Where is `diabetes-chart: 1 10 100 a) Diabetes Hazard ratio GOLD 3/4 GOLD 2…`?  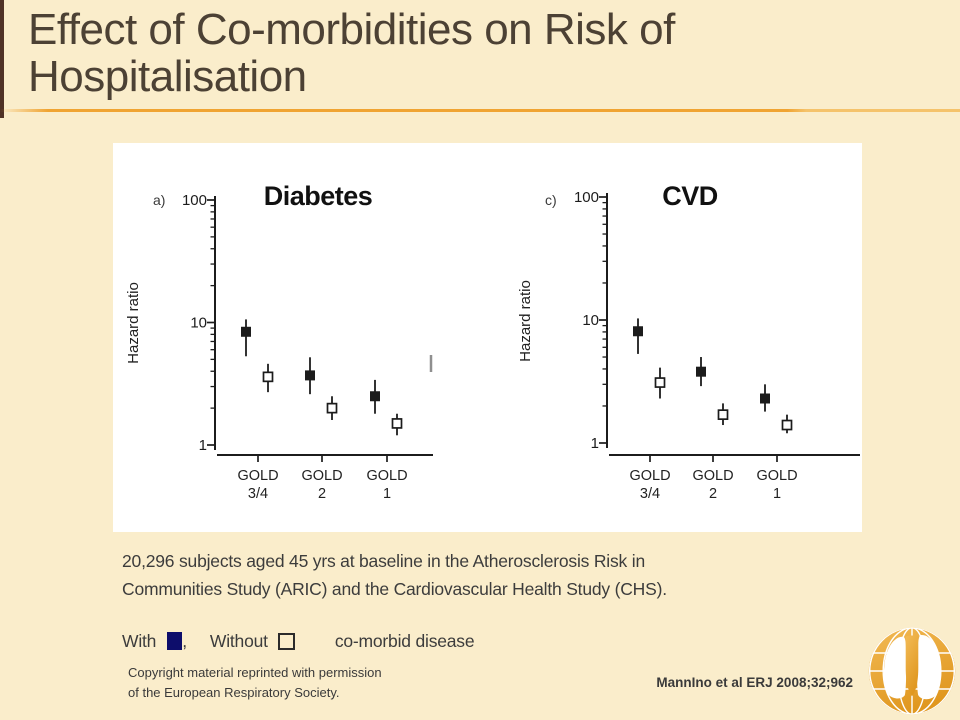
diabetes-chart: 1 10 100 a) Diabetes Hazard ratio GOLD 3/4 GOLD 2… is located at coordinates (279, 341).